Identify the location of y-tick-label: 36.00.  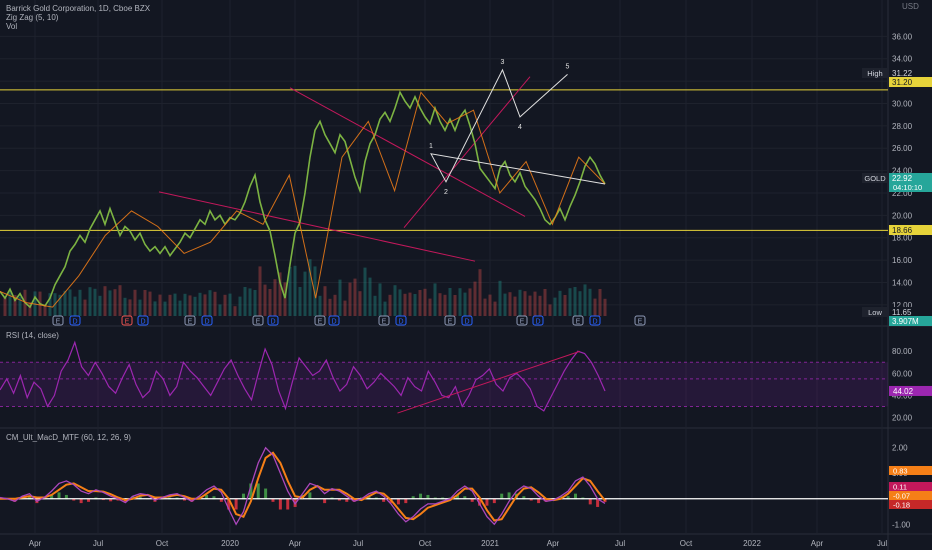
(902, 36).